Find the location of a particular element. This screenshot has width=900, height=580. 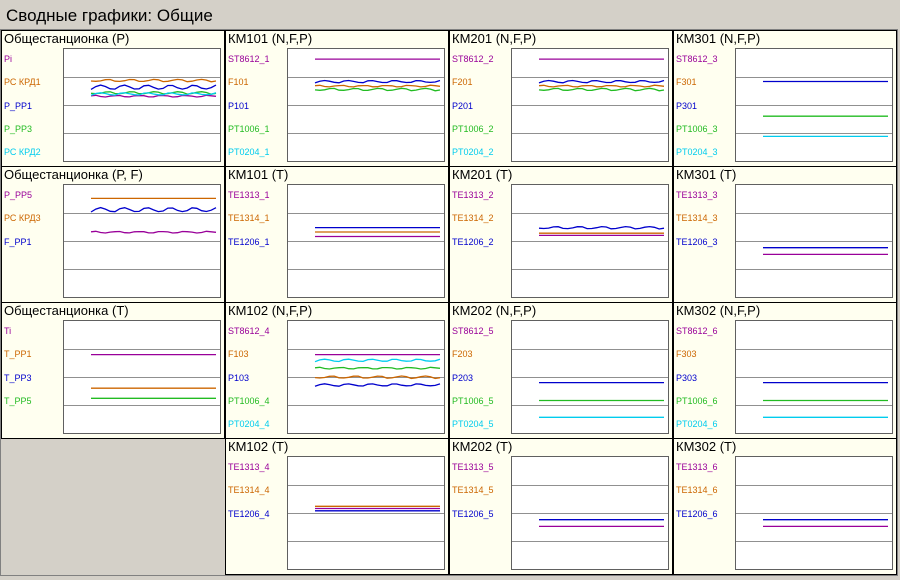

series-label: P203 is located at coordinates (463, 378).